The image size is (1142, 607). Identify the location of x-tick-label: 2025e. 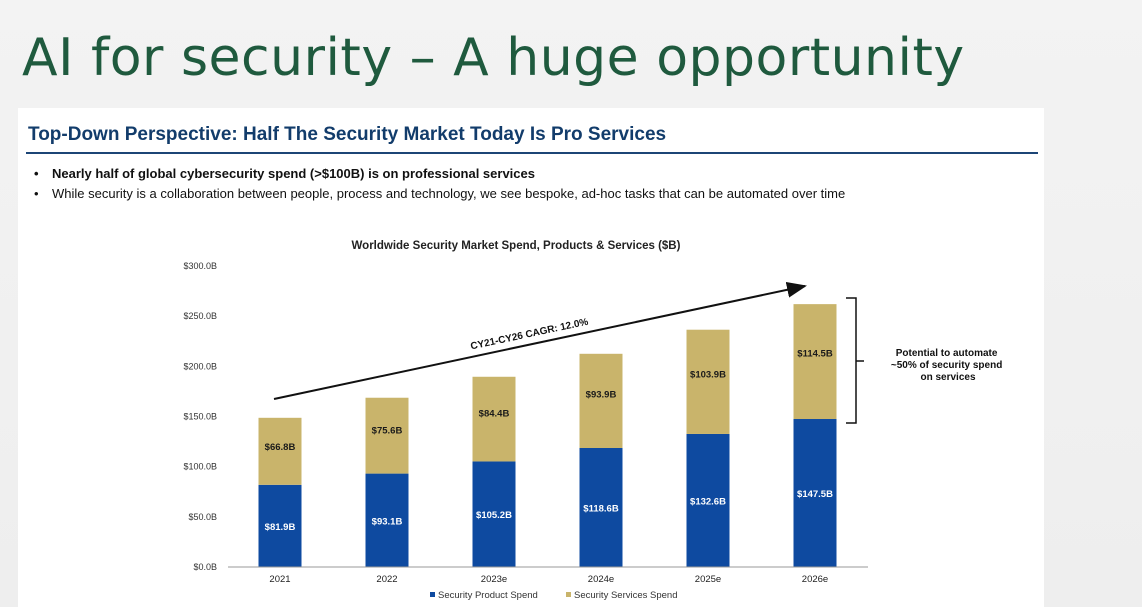
(708, 579).